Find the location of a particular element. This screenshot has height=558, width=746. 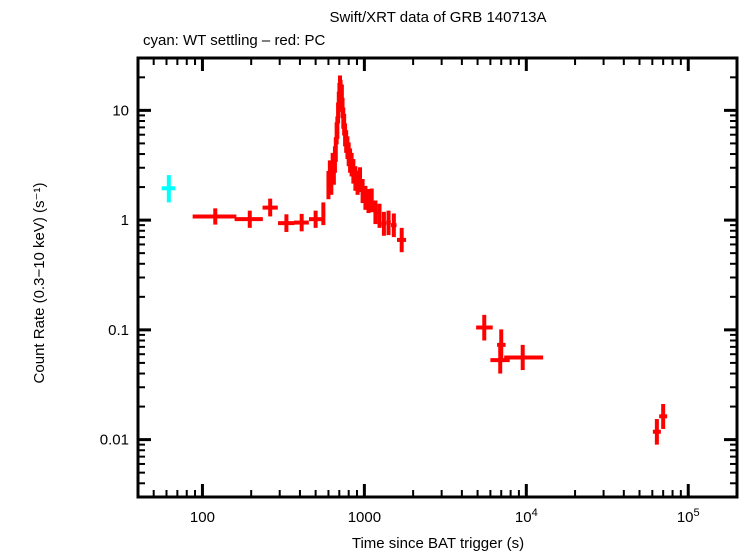

chart-title: Swift/XRT data of GRB 140713A is located at coordinates (437, 17).